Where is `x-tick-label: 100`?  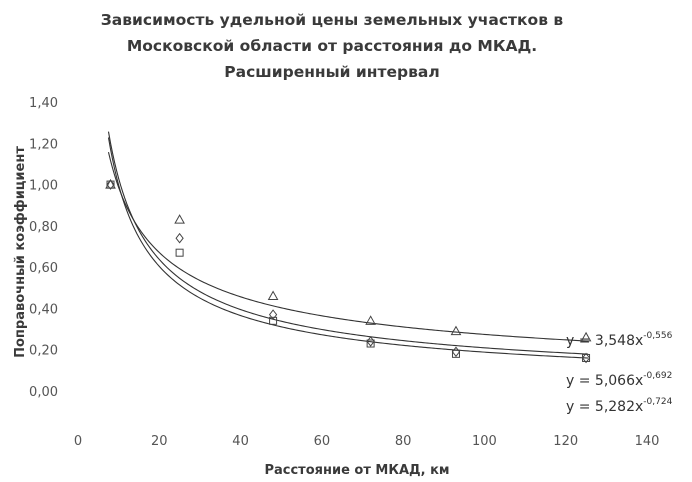
x-tick-label: 100 is located at coordinates (484, 441).